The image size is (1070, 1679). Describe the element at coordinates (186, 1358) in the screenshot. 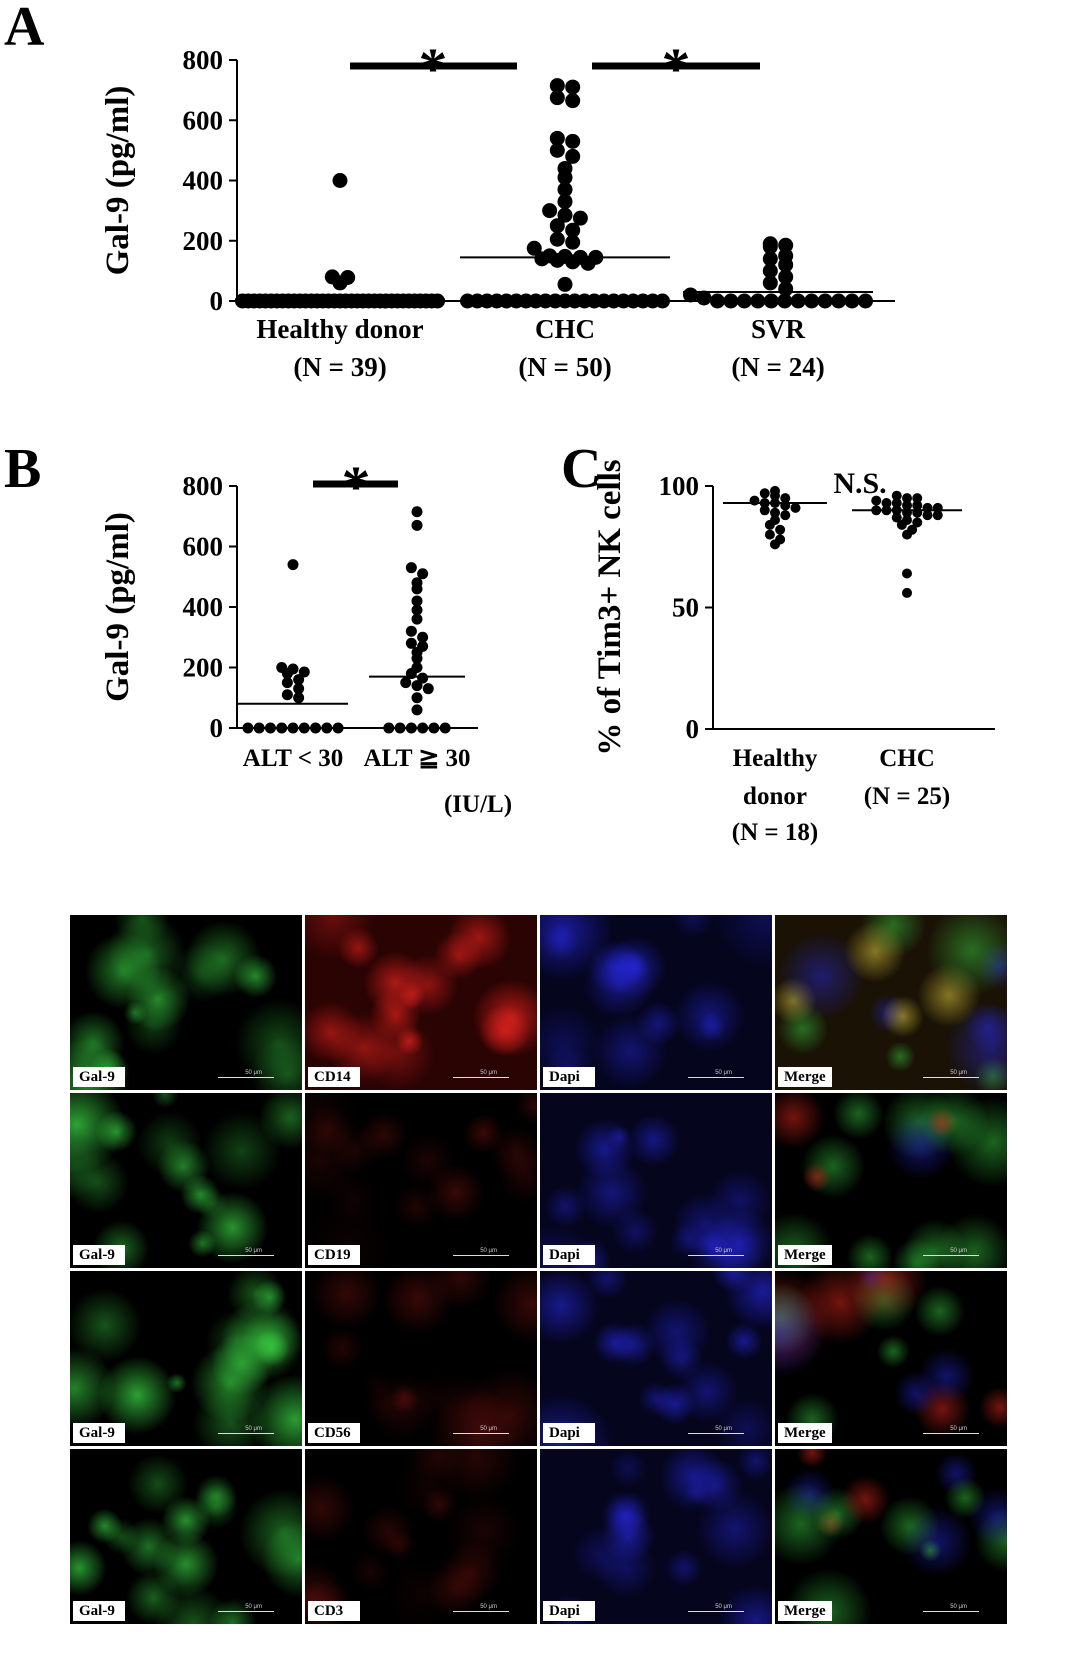

I see `micrograph-panel: Gal-9 50 μm` at that location.